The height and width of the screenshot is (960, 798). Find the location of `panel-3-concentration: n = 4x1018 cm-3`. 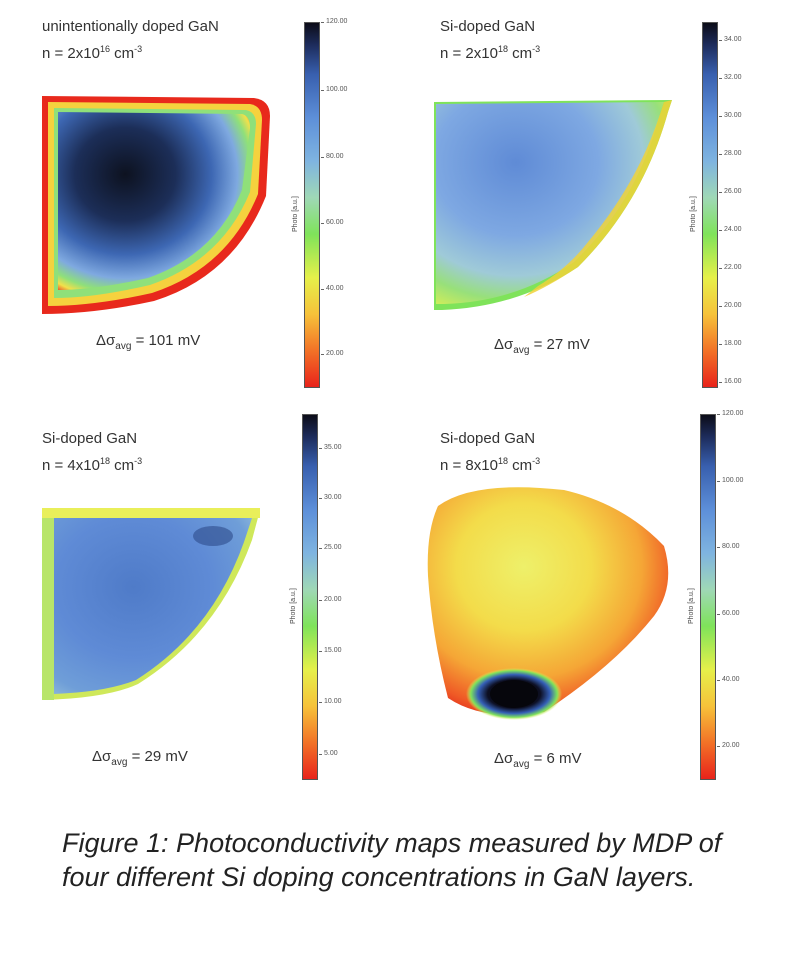

panel-3-concentration: n = 4x1018 cm-3 is located at coordinates (92, 465).